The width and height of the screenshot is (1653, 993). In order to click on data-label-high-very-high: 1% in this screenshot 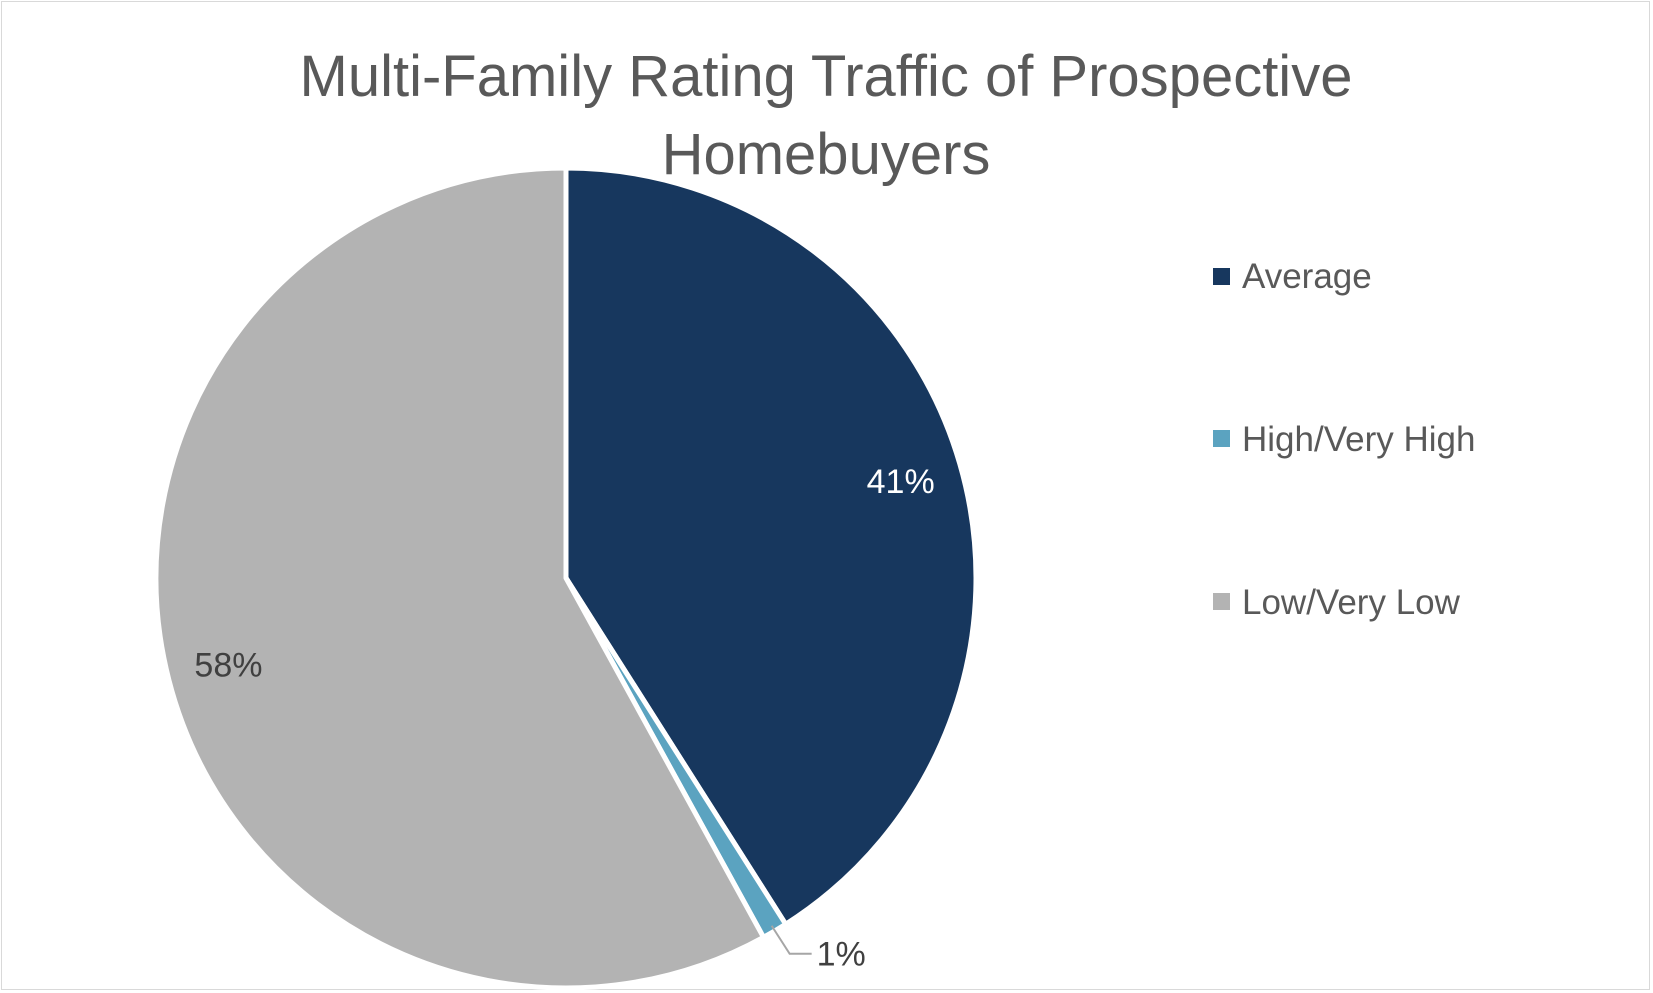, I will do `click(841, 955)`.